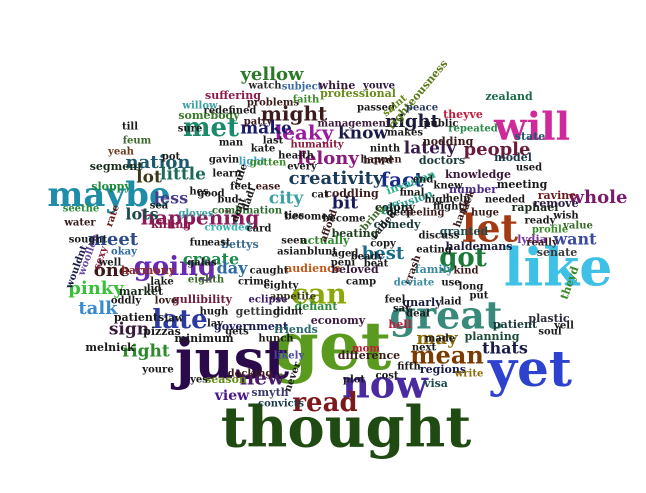 The height and width of the screenshot is (493, 646). I want to click on word-becomes: becomes, so click(309, 217).